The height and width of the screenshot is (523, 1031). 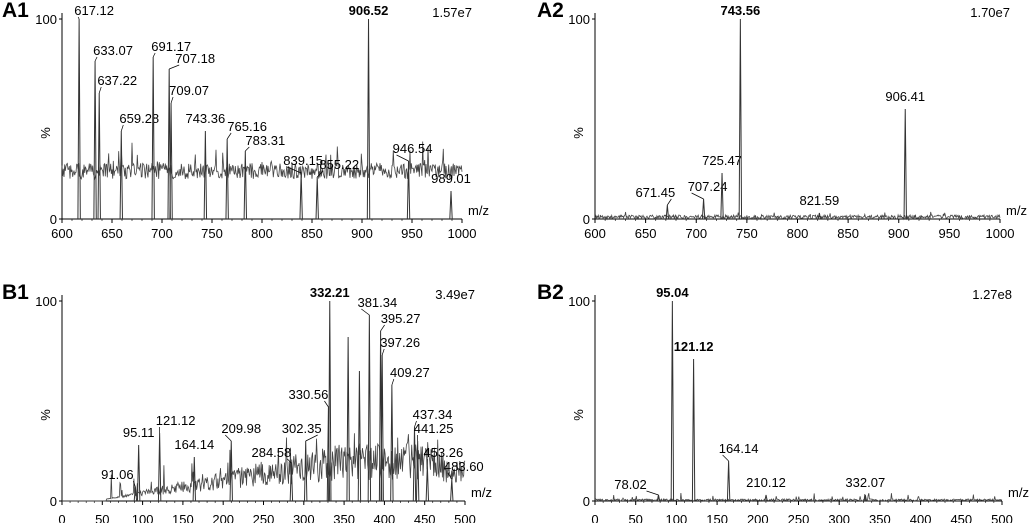 I want to click on peak-label: 95.11, so click(x=139, y=432).